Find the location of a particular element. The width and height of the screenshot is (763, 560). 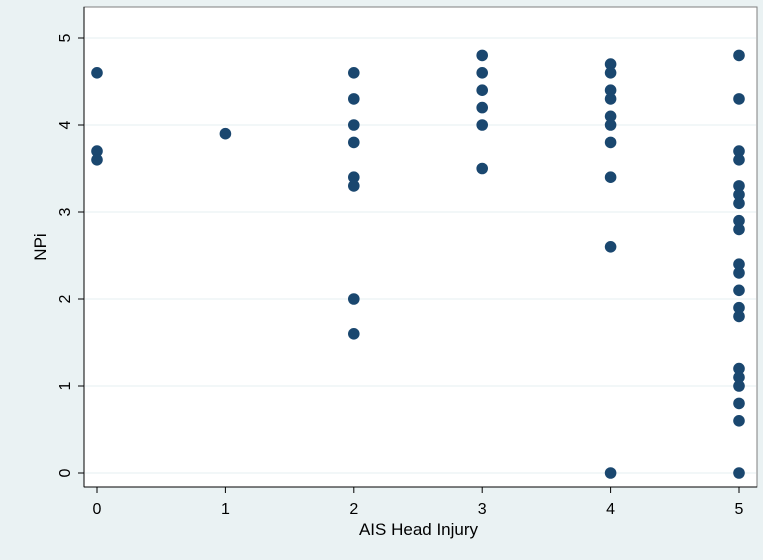

x-tick-label-5: 5 is located at coordinates (739, 509).